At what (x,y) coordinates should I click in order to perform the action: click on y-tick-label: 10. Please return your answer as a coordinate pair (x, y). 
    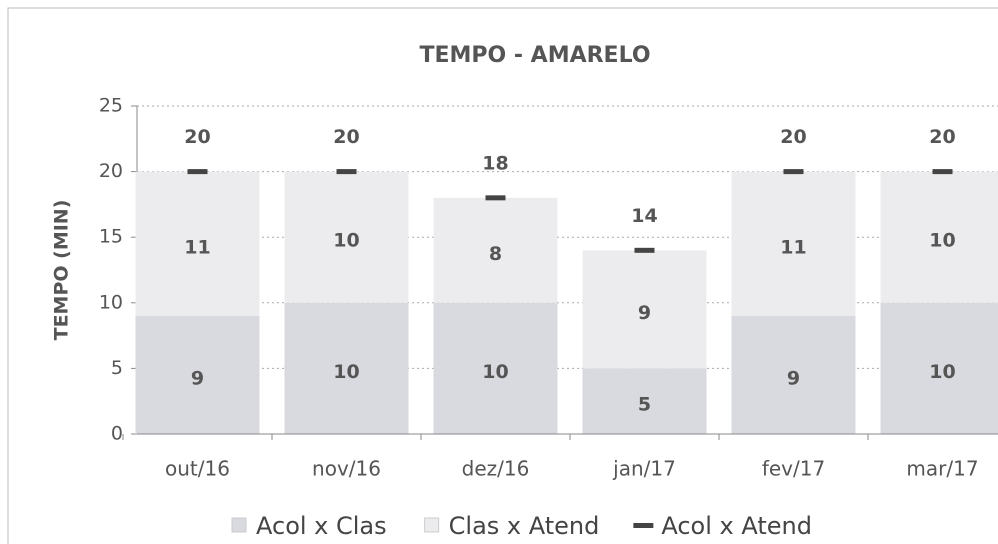
    Looking at the image, I should click on (111, 302).